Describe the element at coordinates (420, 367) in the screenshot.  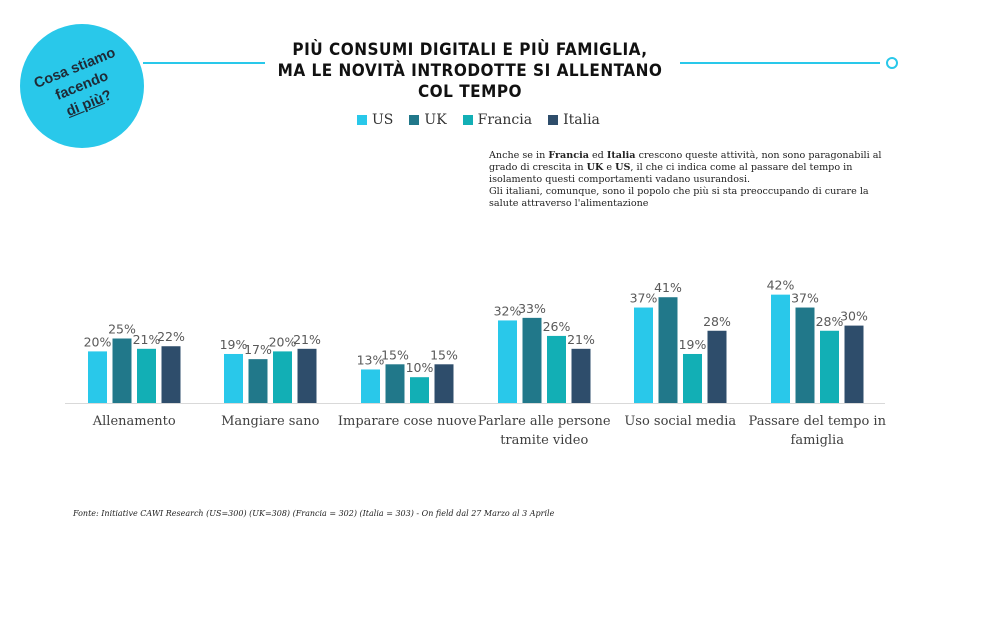
I see `data-label-francia-3: 10%` at that location.